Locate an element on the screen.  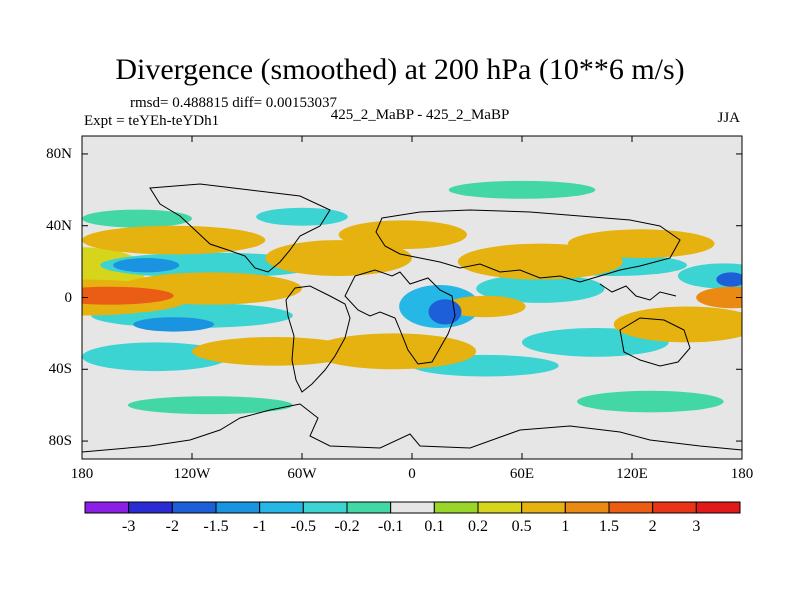
colorbar-label-8: 0.2 is located at coordinates (478, 526).